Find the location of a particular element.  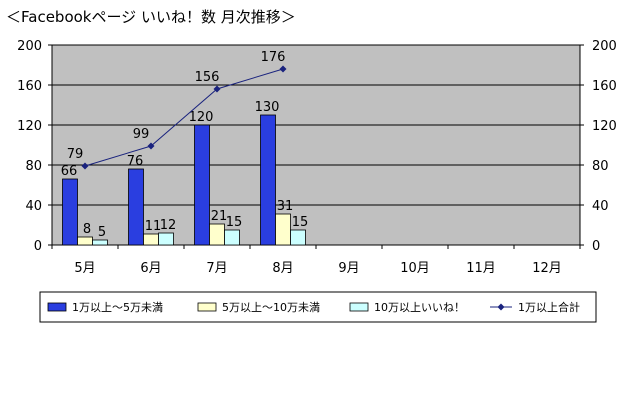

series-line is located at coordinates (184, 117).